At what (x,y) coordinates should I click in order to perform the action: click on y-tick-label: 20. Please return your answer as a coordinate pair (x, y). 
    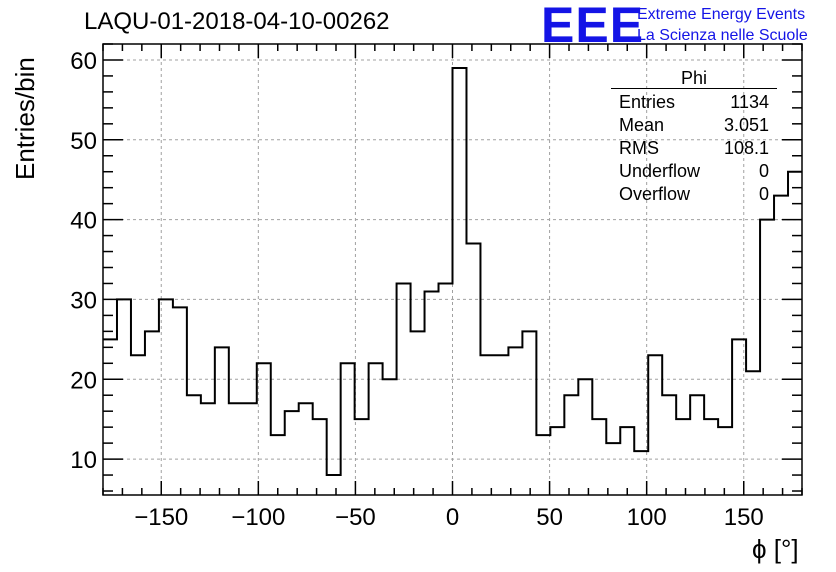
    Looking at the image, I should click on (83, 380).